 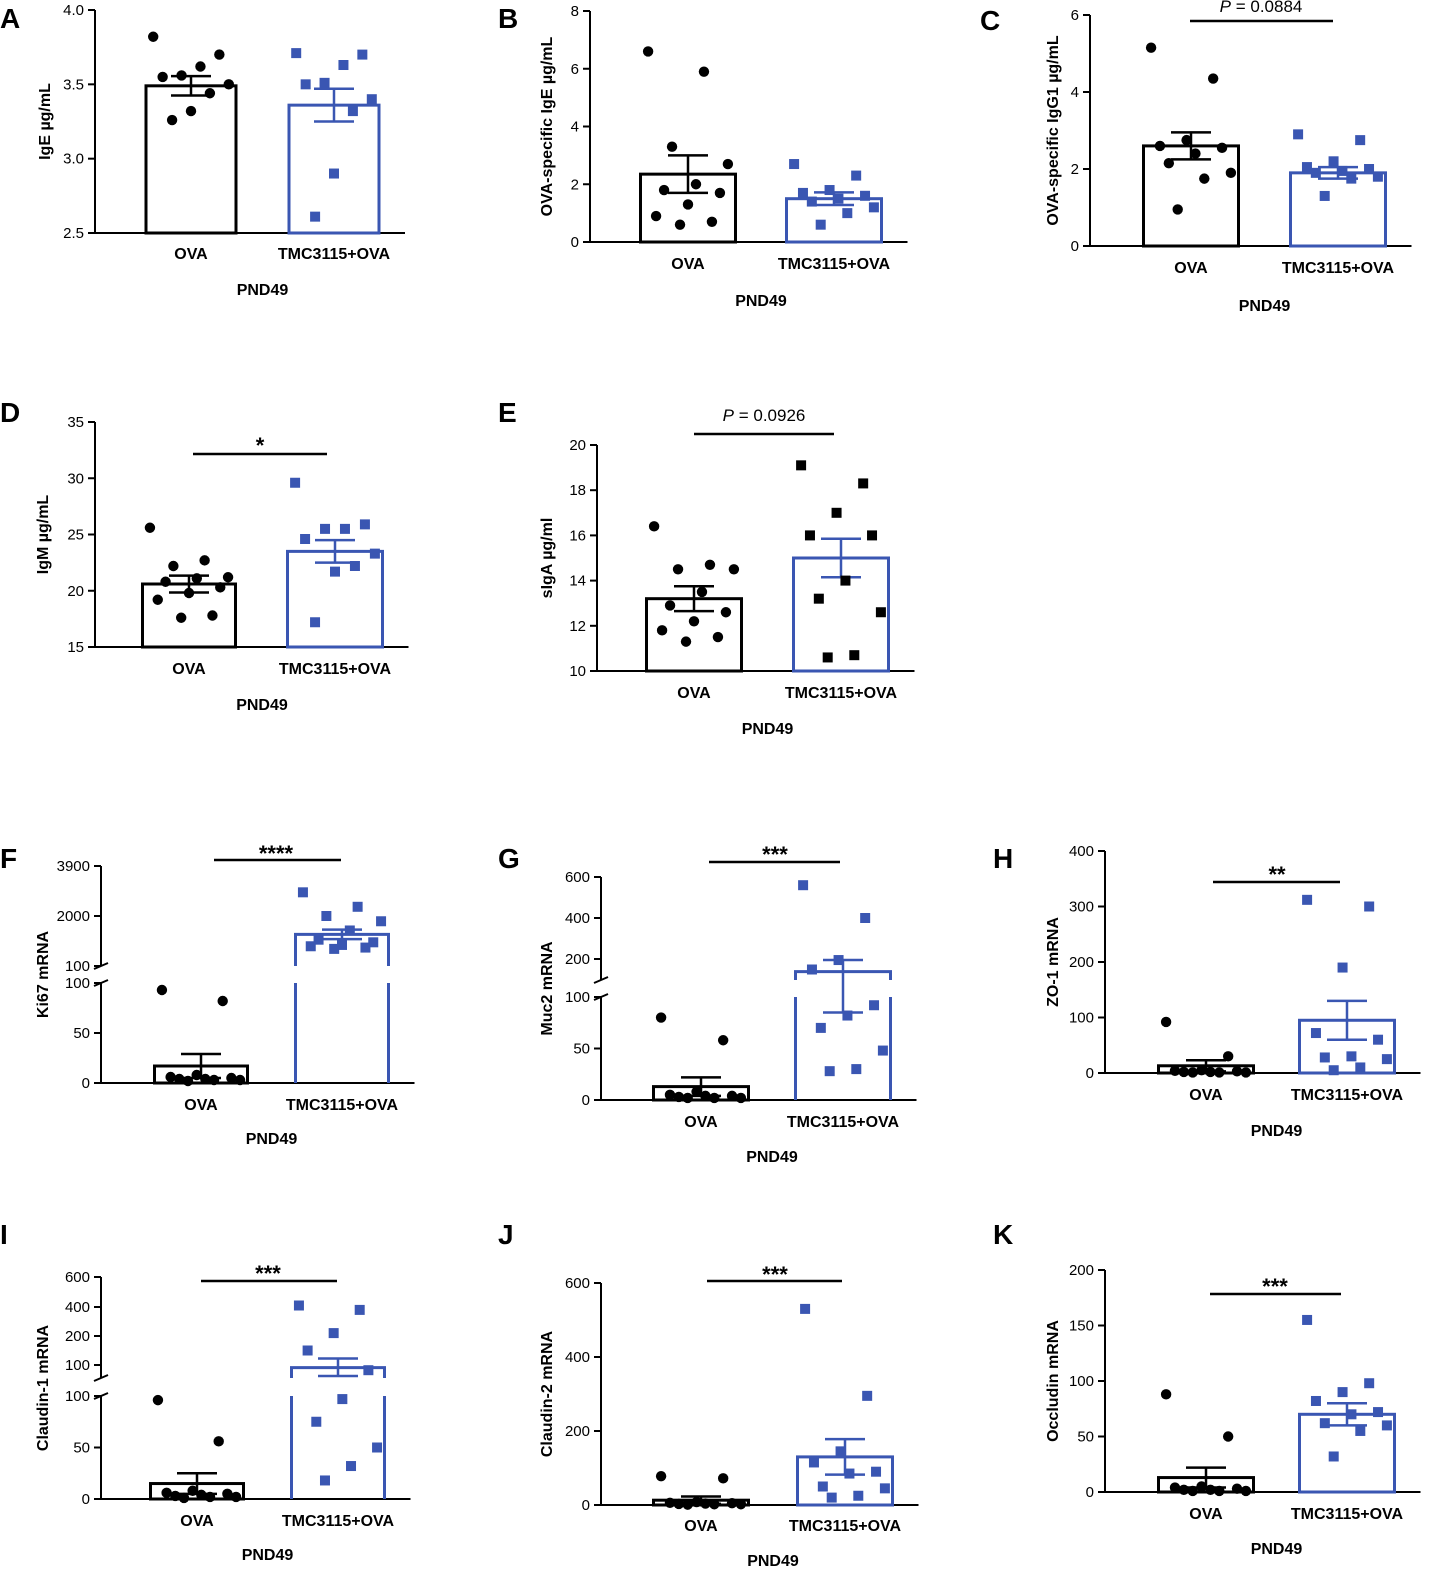 What do you see at coordinates (507, 412) in the screenshot?
I see `panel-letter: E` at bounding box center [507, 412].